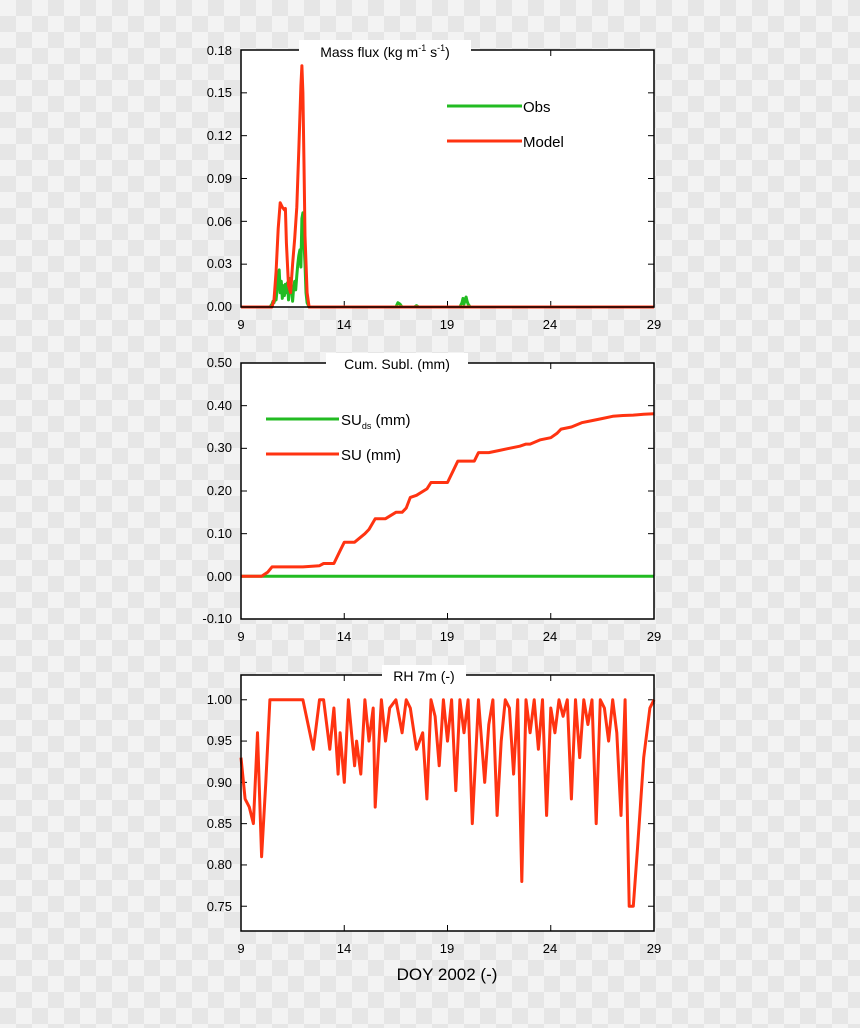  What do you see at coordinates (219, 135) in the screenshot?
I see `panel-1-ytick-label: 0.12` at bounding box center [219, 135].